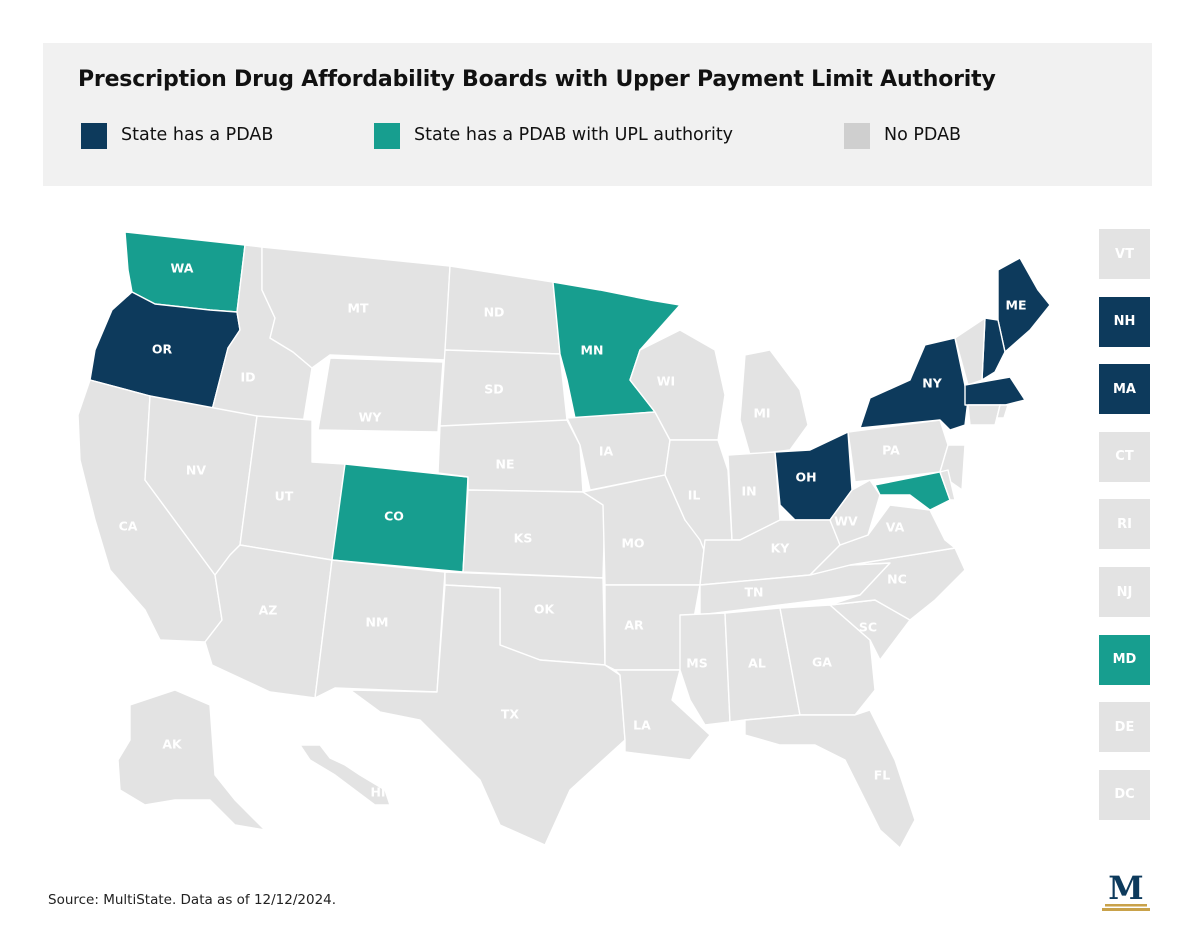  Describe the element at coordinates (162, 349) in the screenshot. I see `state-label-or: OR` at that location.